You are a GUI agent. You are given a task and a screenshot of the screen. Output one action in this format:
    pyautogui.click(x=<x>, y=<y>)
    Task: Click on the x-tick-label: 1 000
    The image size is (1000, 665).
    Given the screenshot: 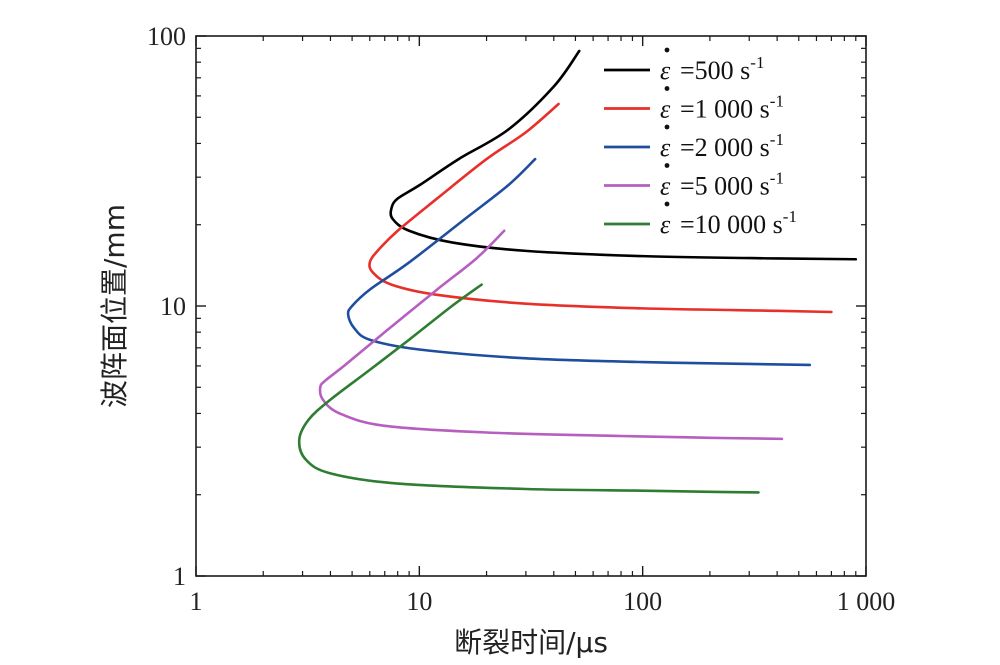 What is the action you would take?
    pyautogui.click(x=866, y=601)
    